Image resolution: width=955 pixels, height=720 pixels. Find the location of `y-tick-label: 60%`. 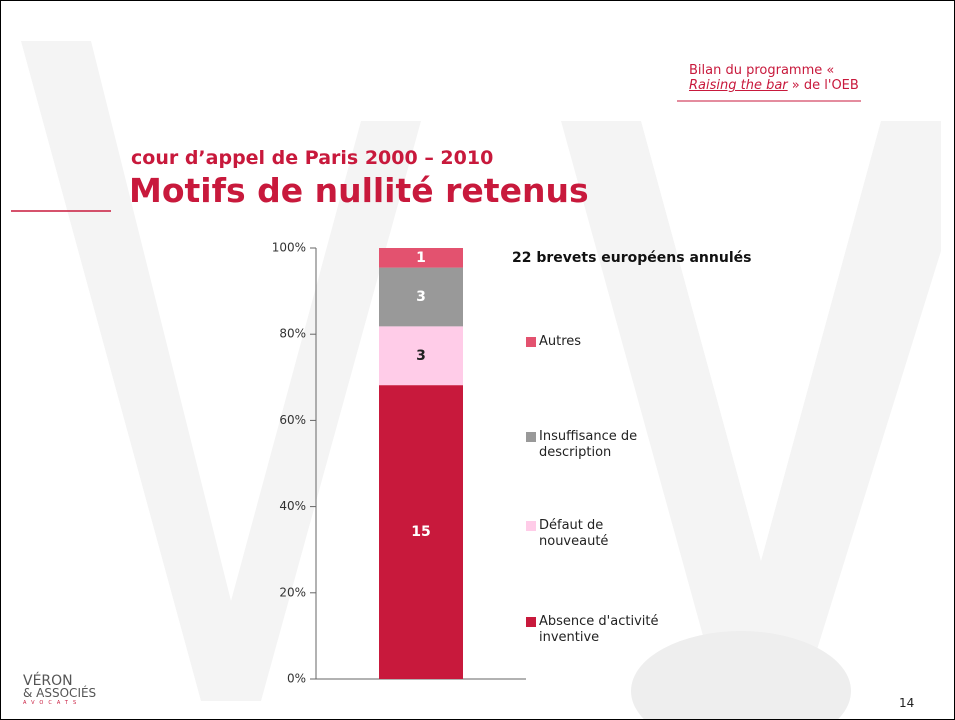

y-tick-label: 60% is located at coordinates (292, 420).